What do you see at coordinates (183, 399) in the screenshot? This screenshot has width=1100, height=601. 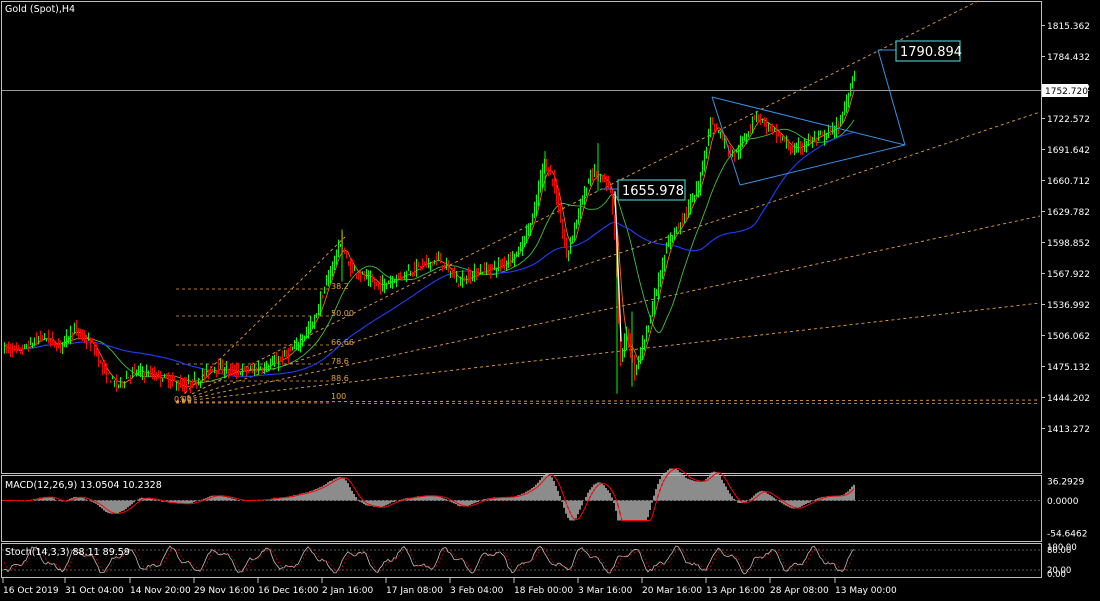 I see `fib-label-0: 0.00` at bounding box center [183, 399].